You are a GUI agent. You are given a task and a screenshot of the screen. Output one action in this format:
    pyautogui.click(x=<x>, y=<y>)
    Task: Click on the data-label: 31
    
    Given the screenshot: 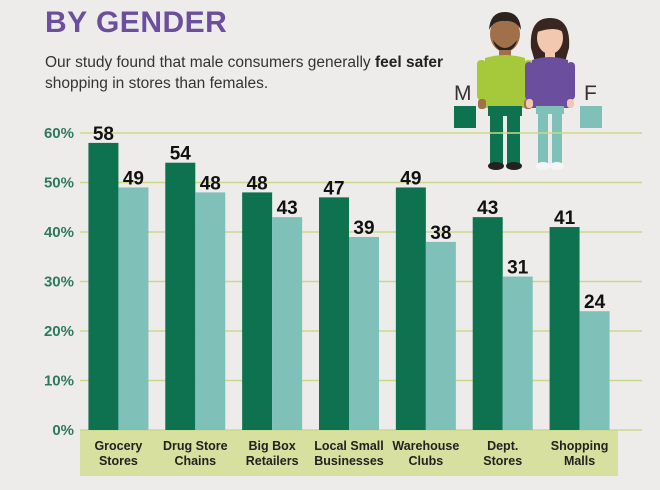 What is the action you would take?
    pyautogui.click(x=518, y=268)
    